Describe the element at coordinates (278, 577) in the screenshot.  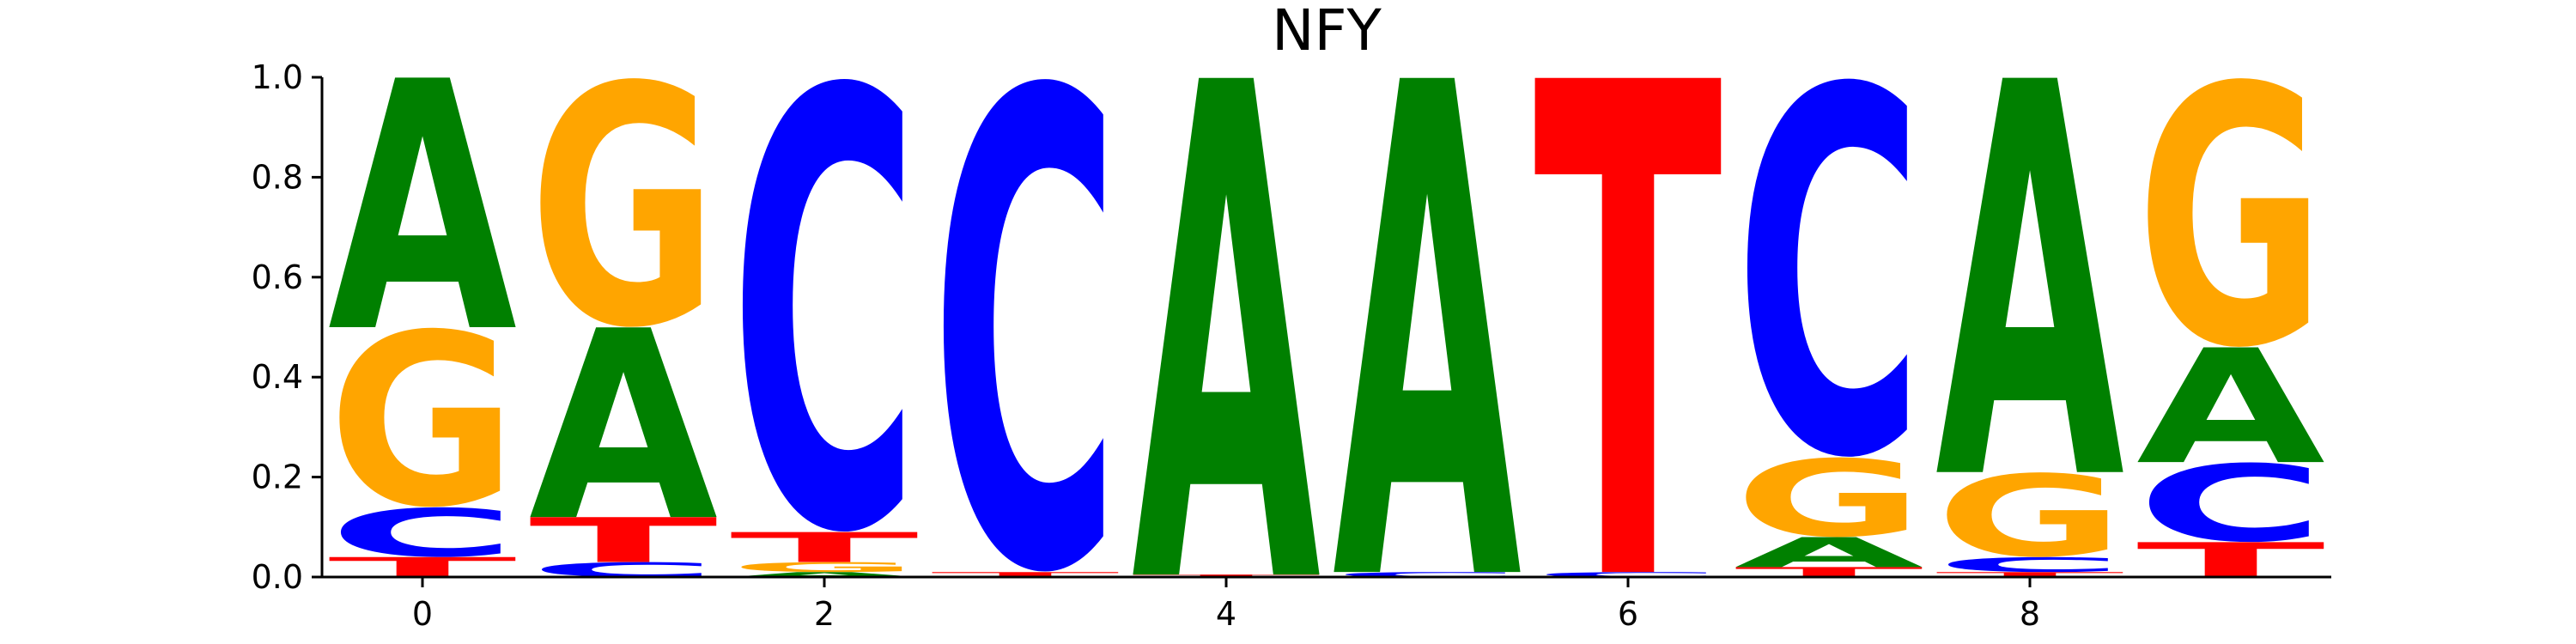
I see `y-tick-label: 0.0` at that location.